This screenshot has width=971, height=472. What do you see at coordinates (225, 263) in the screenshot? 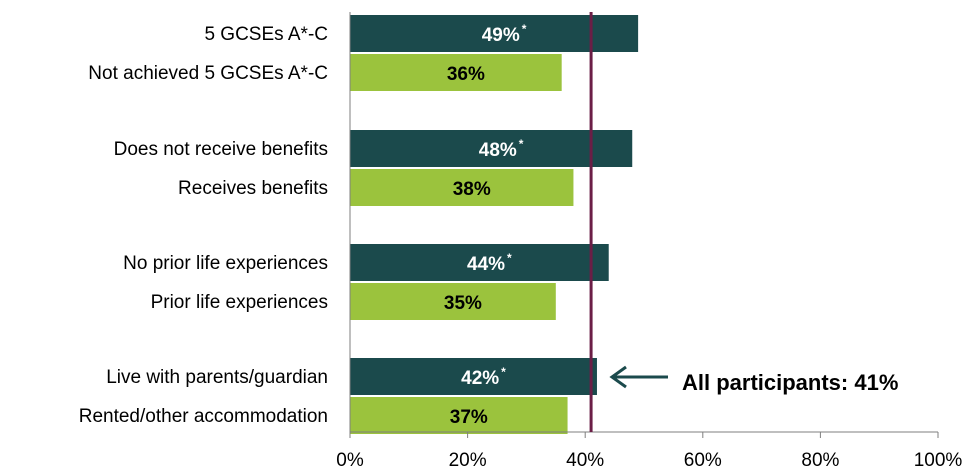
I see `category-label-5: No prior life experiences` at bounding box center [225, 263].